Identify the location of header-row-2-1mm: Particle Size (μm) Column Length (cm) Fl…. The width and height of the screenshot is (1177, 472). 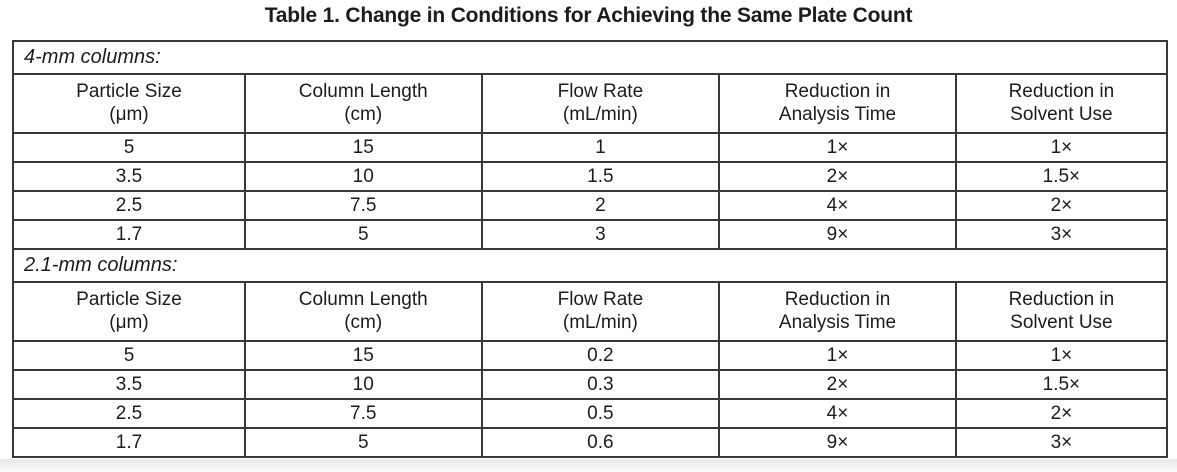
(590, 311).